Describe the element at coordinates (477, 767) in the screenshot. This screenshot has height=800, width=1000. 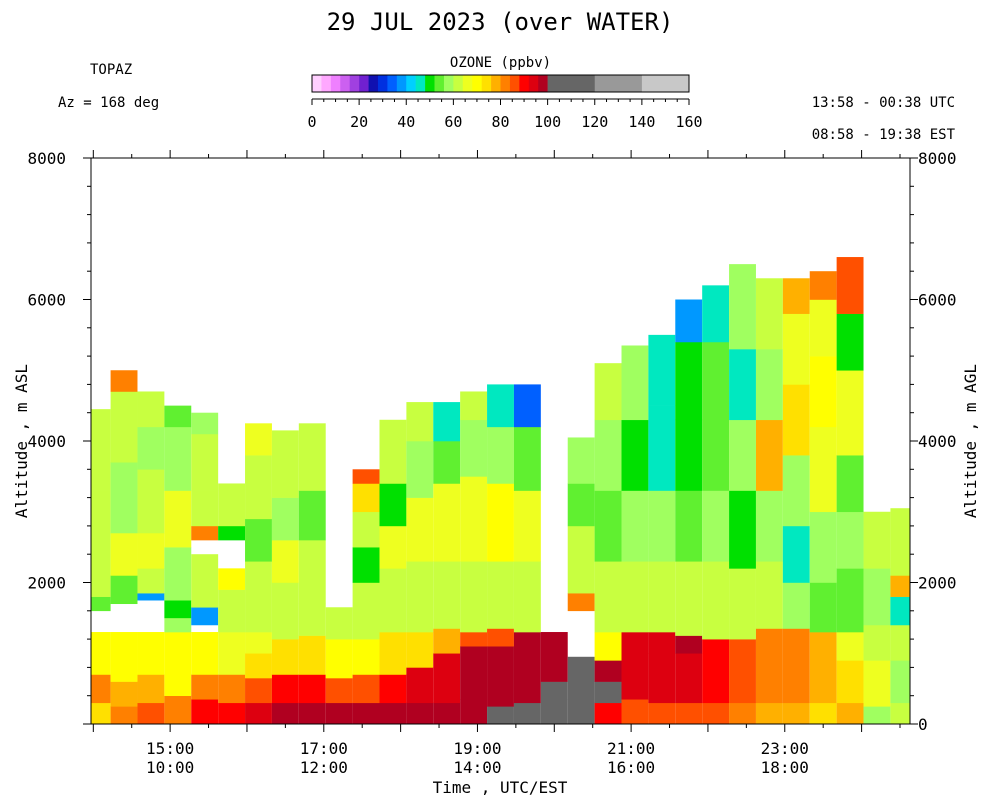
I see `x-label-est-14:00: 14:00` at that location.